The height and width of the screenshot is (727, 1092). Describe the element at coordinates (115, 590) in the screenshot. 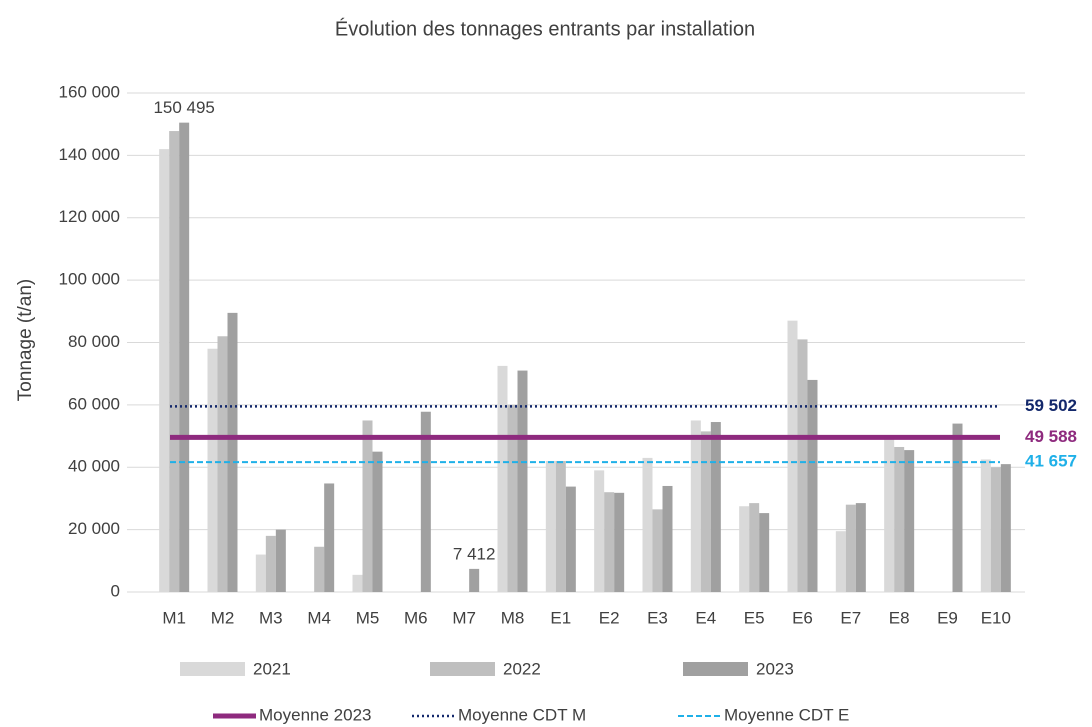

I see `y-tick-label: 0` at that location.